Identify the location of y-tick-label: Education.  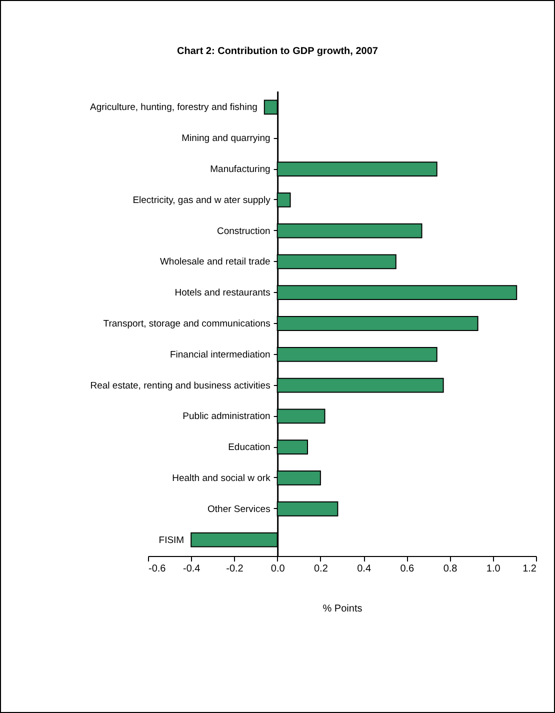
(249, 448).